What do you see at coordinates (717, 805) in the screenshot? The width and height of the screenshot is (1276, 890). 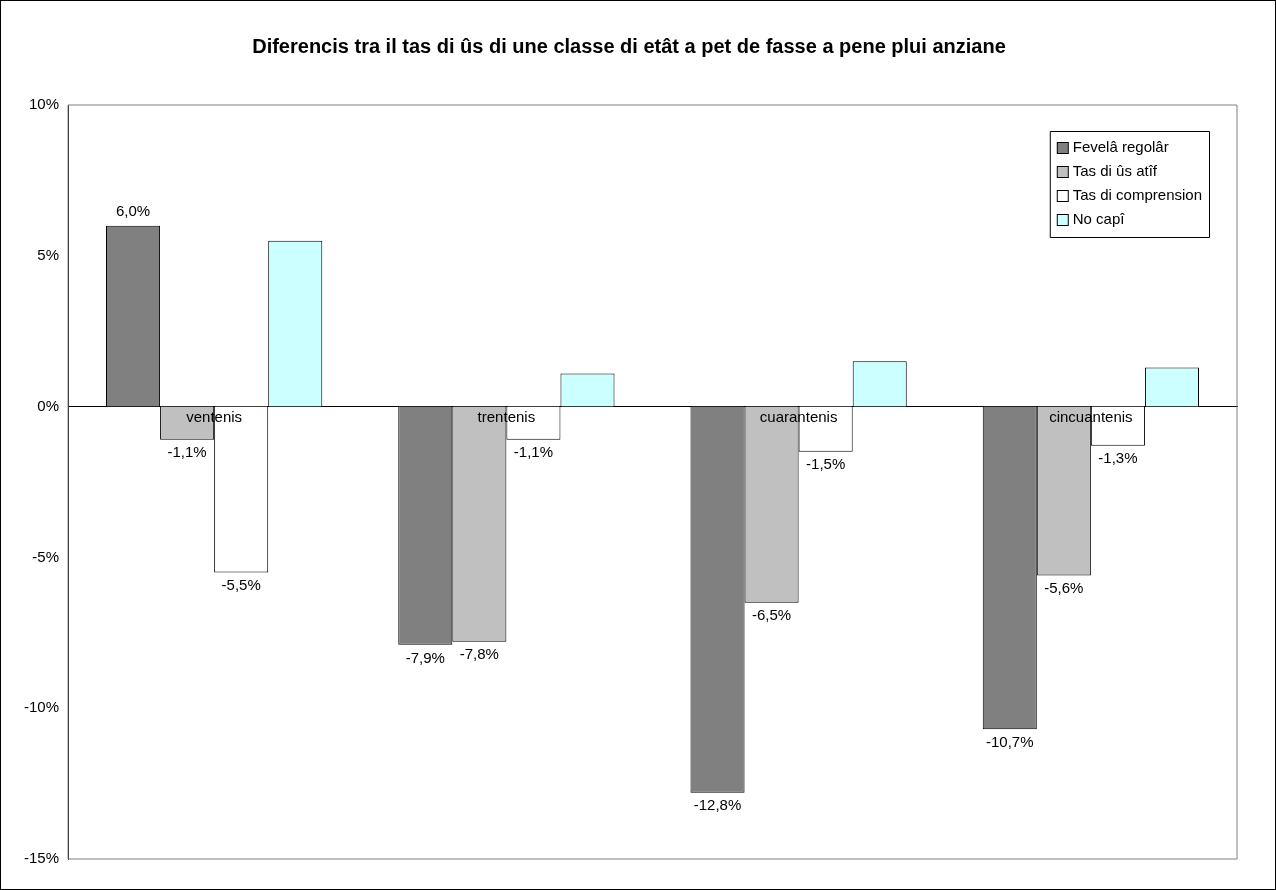 I see `data-label: -12,8%` at bounding box center [717, 805].